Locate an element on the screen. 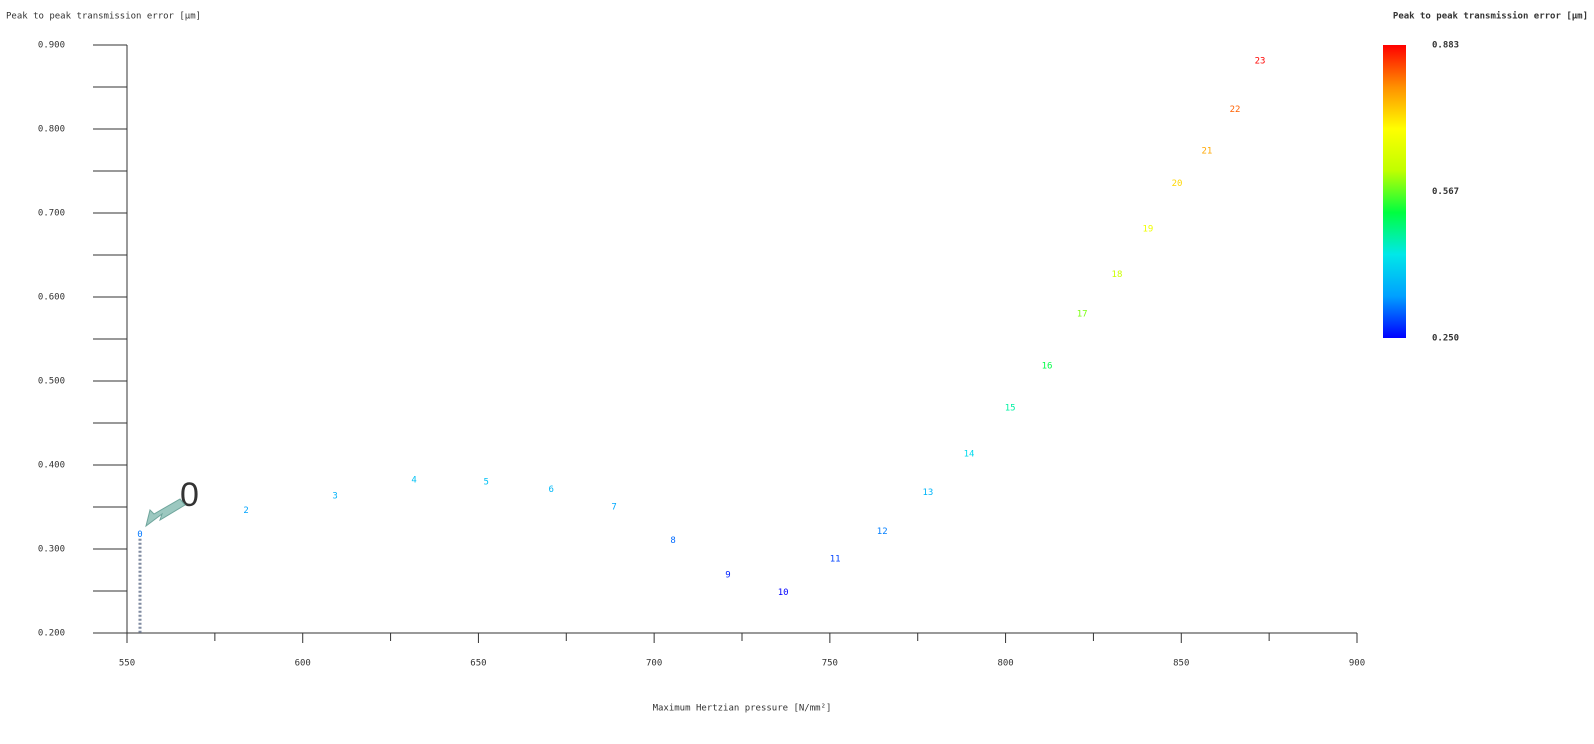 This screenshot has width=1594, height=744. x-tick-label: 700 is located at coordinates (654, 664).